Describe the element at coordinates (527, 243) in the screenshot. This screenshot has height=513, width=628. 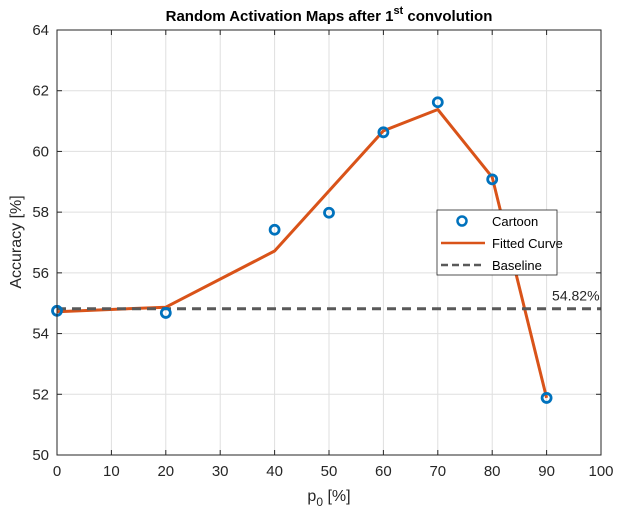
I see `legend-label-fitted-curve: Fitted Curve` at that location.